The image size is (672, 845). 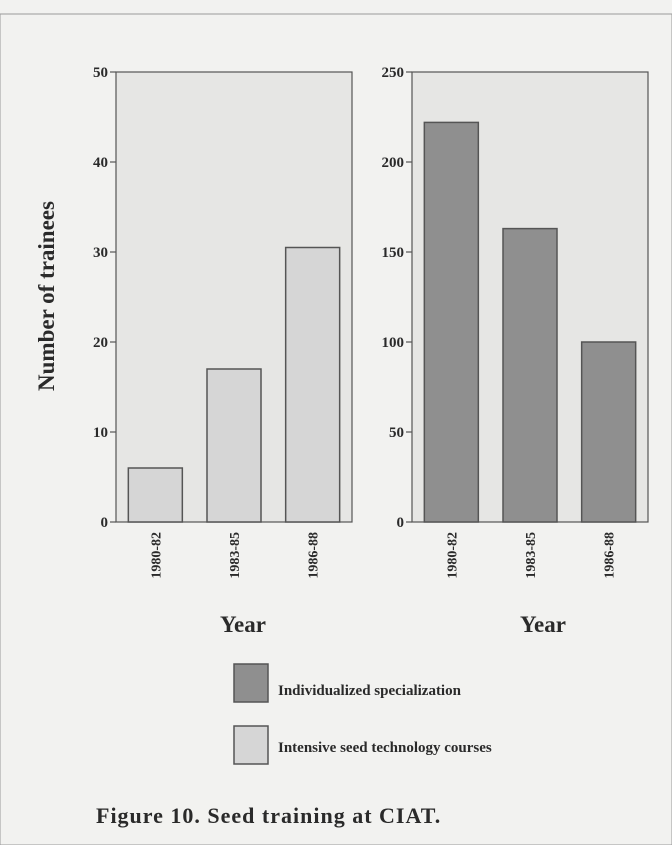 I want to click on y-tick-label: 100, so click(x=393, y=343).